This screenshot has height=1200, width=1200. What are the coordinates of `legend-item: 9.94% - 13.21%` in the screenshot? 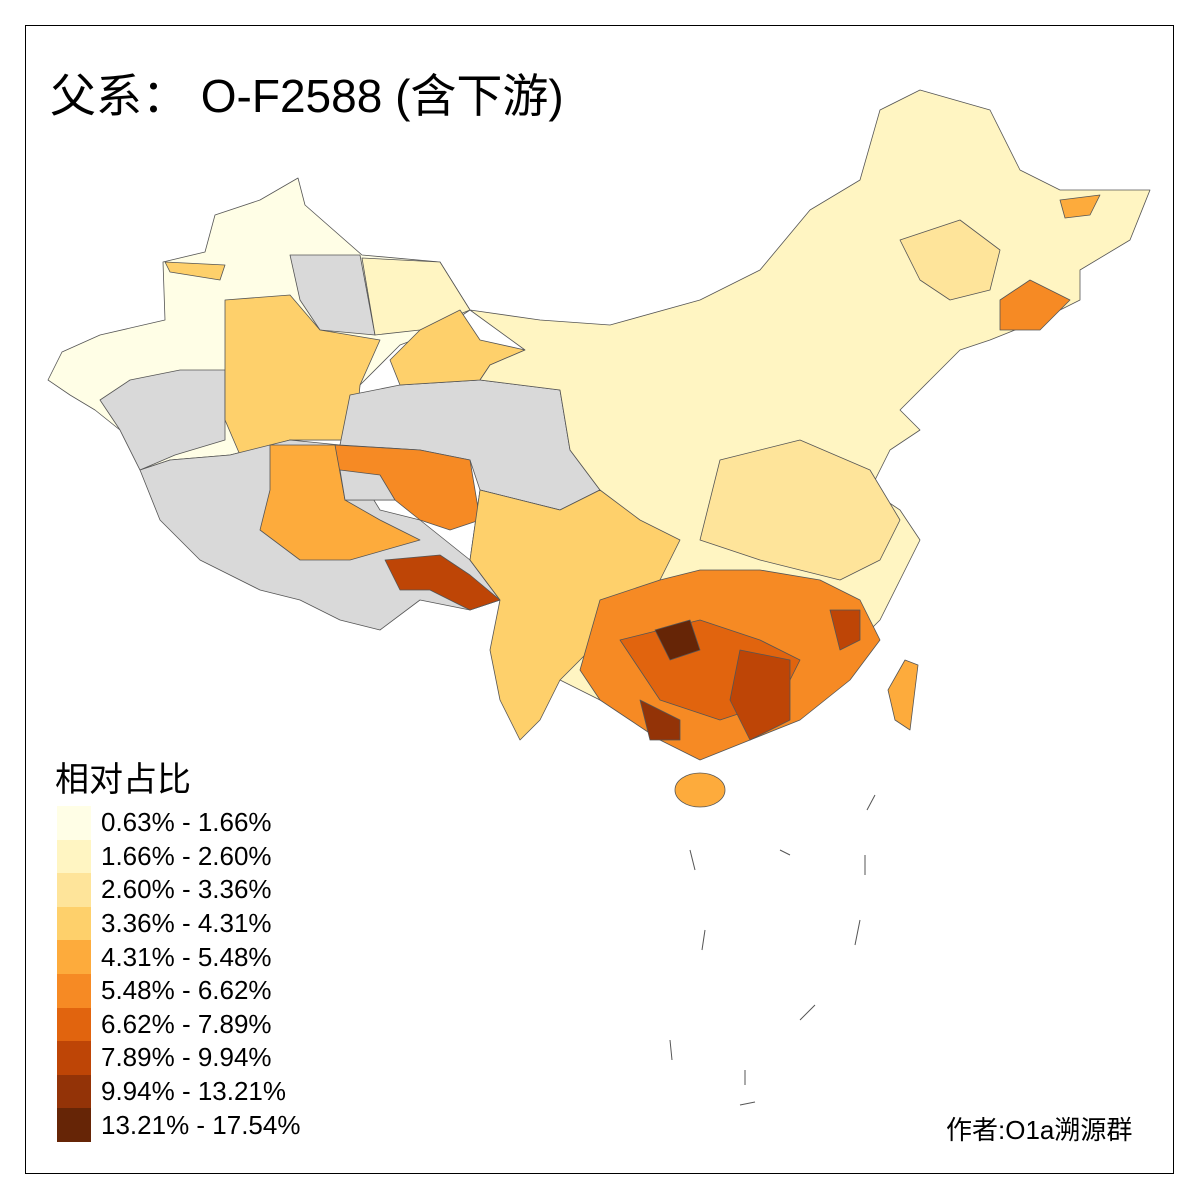 It's located at (178, 1091).